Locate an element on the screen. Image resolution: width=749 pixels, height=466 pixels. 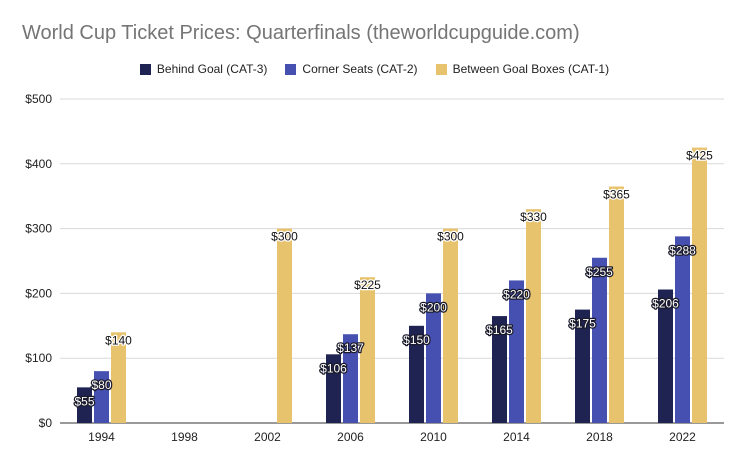
legend-swatch-behind-goal is located at coordinates (145, 69).